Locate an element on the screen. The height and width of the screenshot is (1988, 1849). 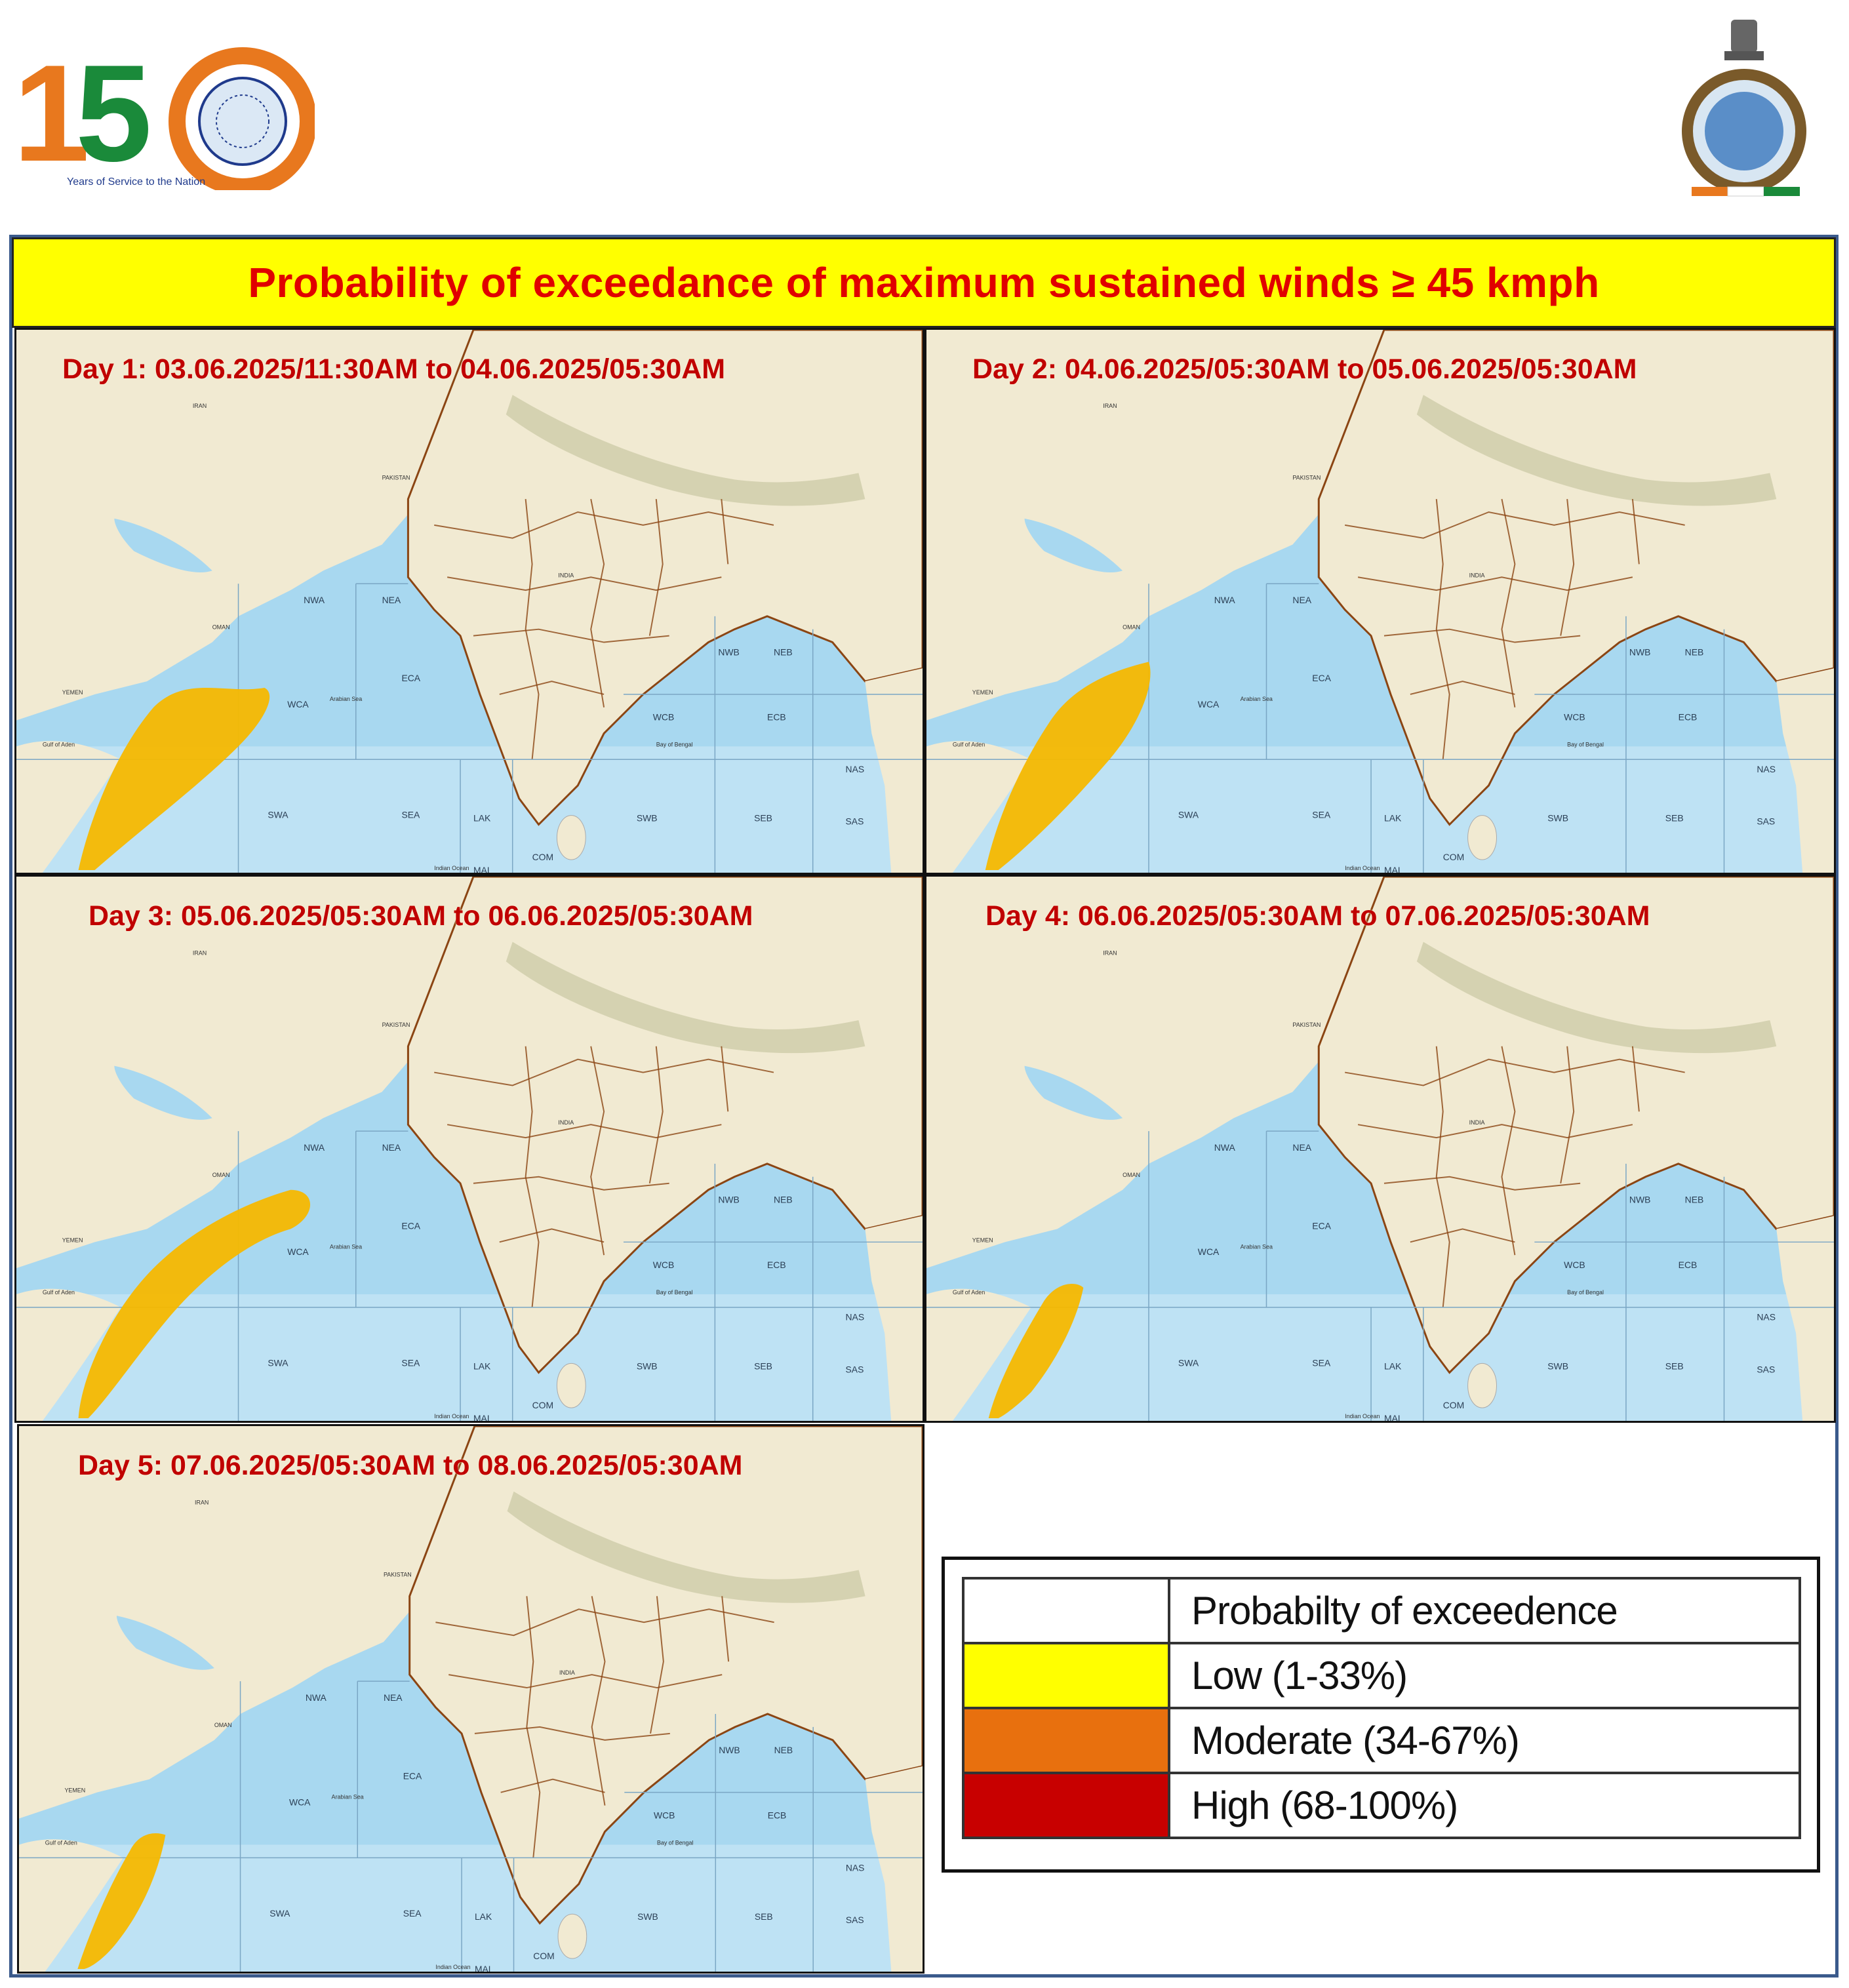
sea-region-label: WCB is located at coordinates (664, 717).